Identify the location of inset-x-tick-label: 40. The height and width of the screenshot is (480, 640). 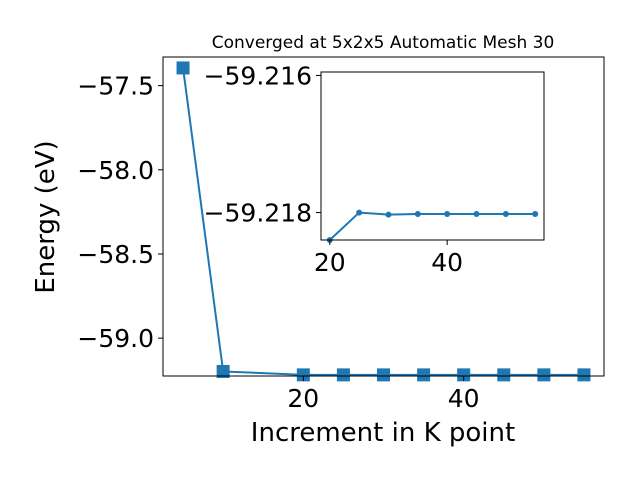
(447, 262).